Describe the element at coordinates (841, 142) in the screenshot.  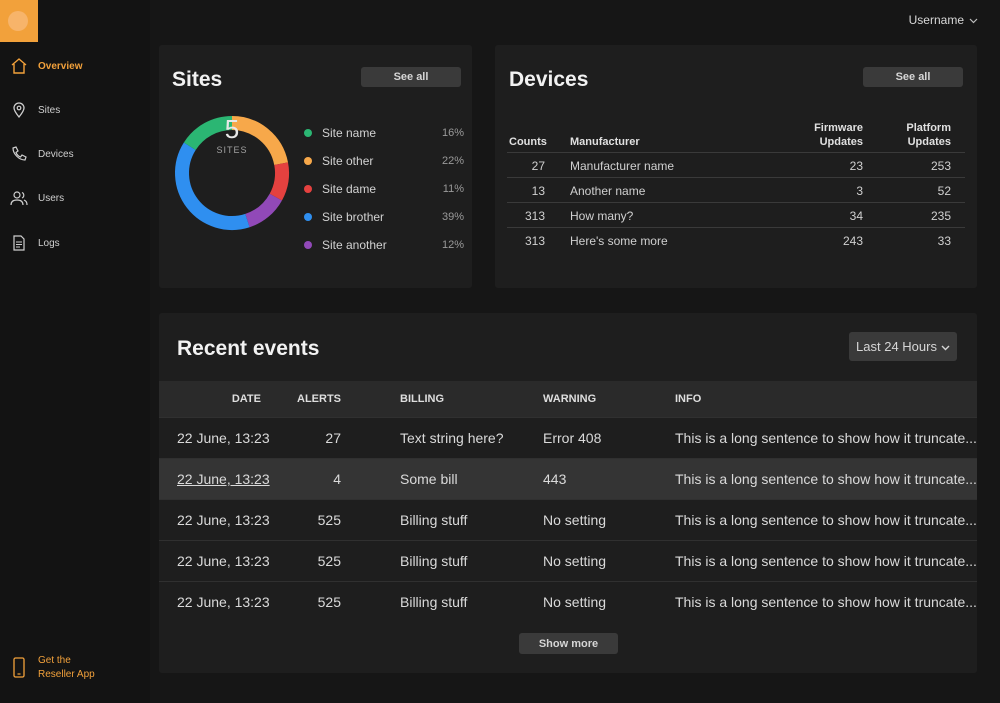
I see `col-firmware-line2: Updates` at that location.